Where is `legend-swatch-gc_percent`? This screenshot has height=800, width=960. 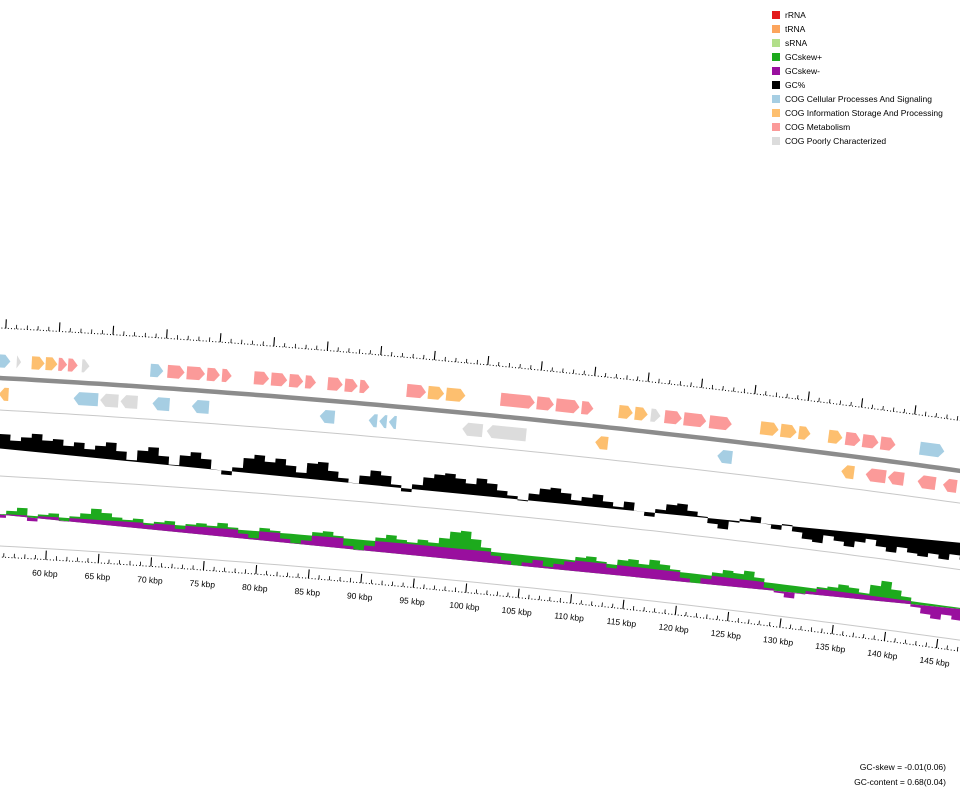
legend-swatch-gc_percent is located at coordinates (776, 85).